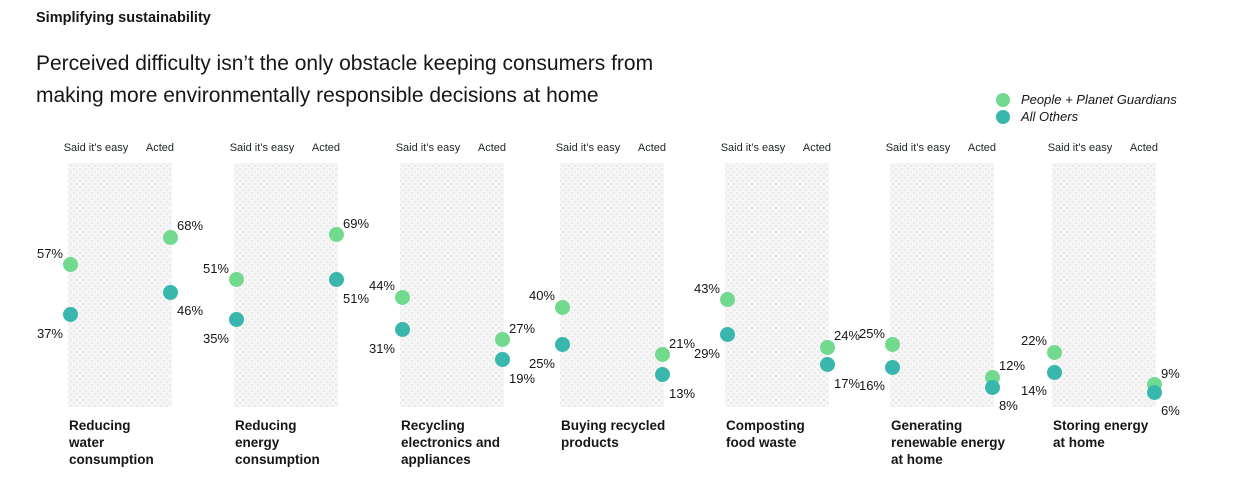 The width and height of the screenshot is (1251, 492). What do you see at coordinates (1003, 99) in the screenshot?
I see `guardians-legend-dot-icon` at bounding box center [1003, 99].